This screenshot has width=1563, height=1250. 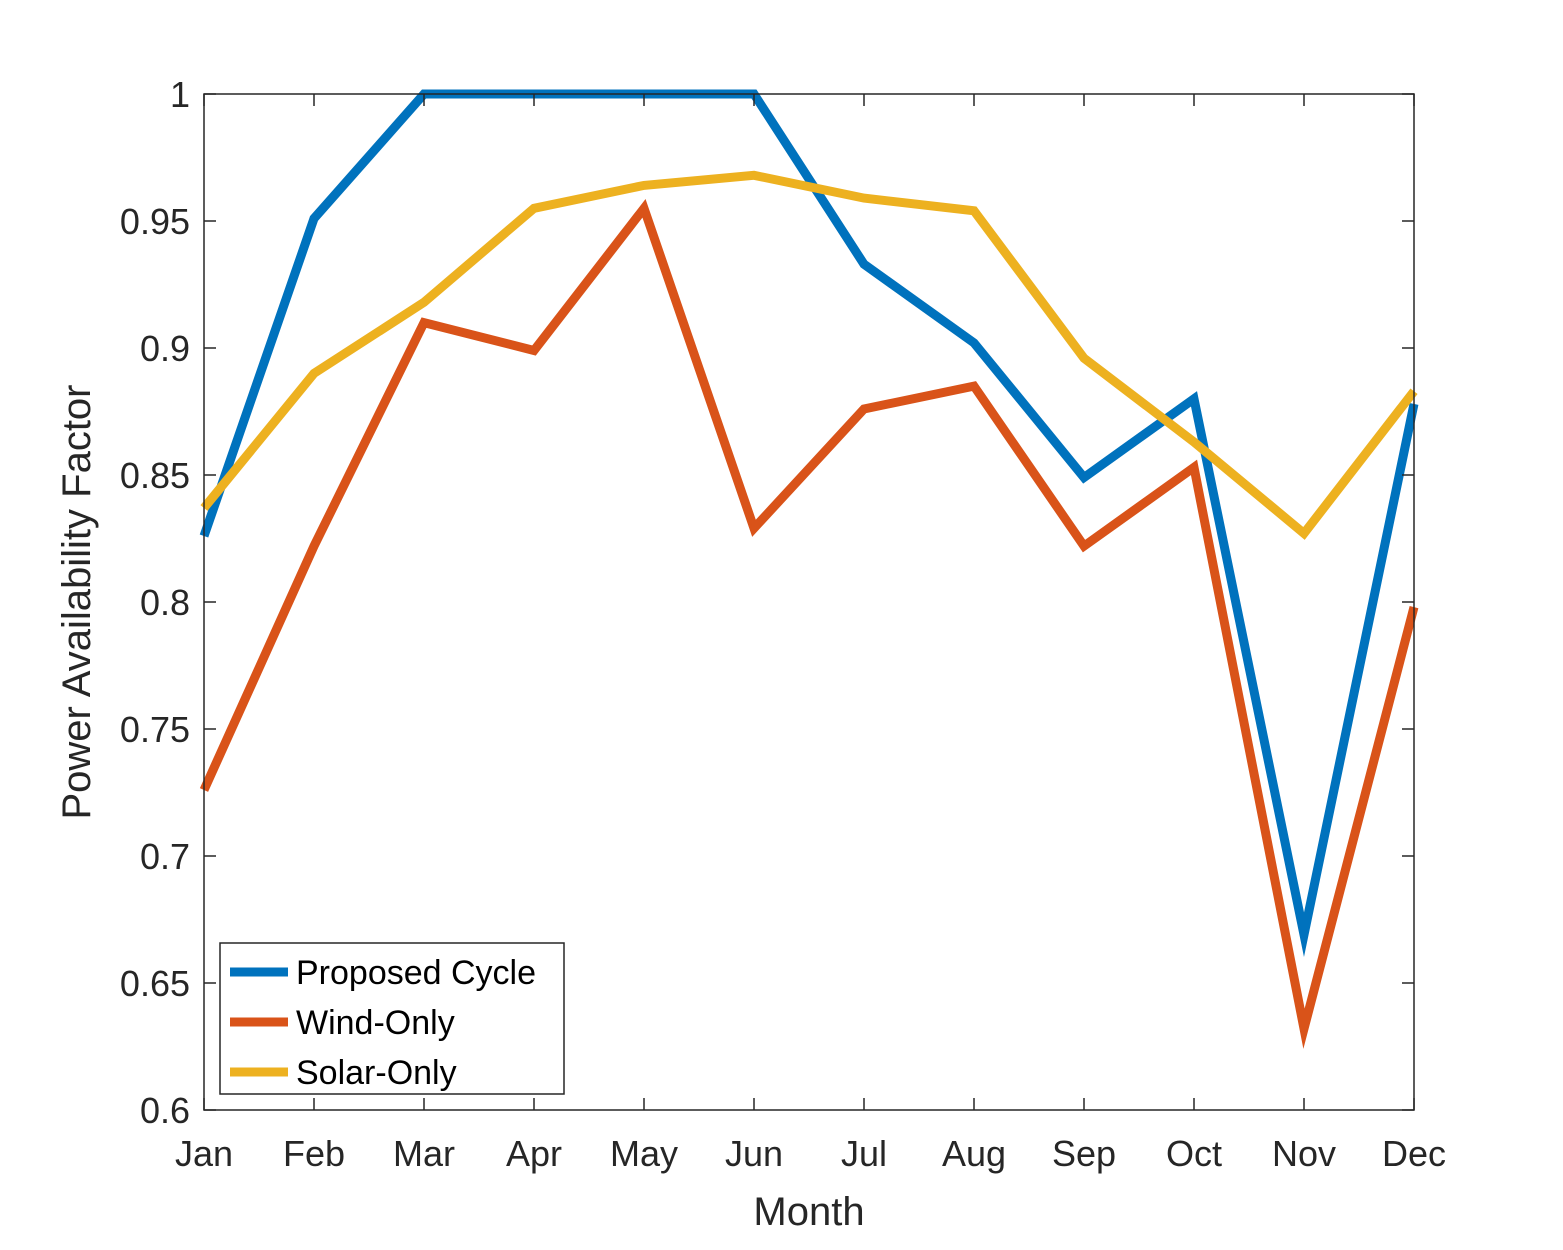 What do you see at coordinates (1304, 1153) in the screenshot?
I see `x-tick-label: Nov` at bounding box center [1304, 1153].